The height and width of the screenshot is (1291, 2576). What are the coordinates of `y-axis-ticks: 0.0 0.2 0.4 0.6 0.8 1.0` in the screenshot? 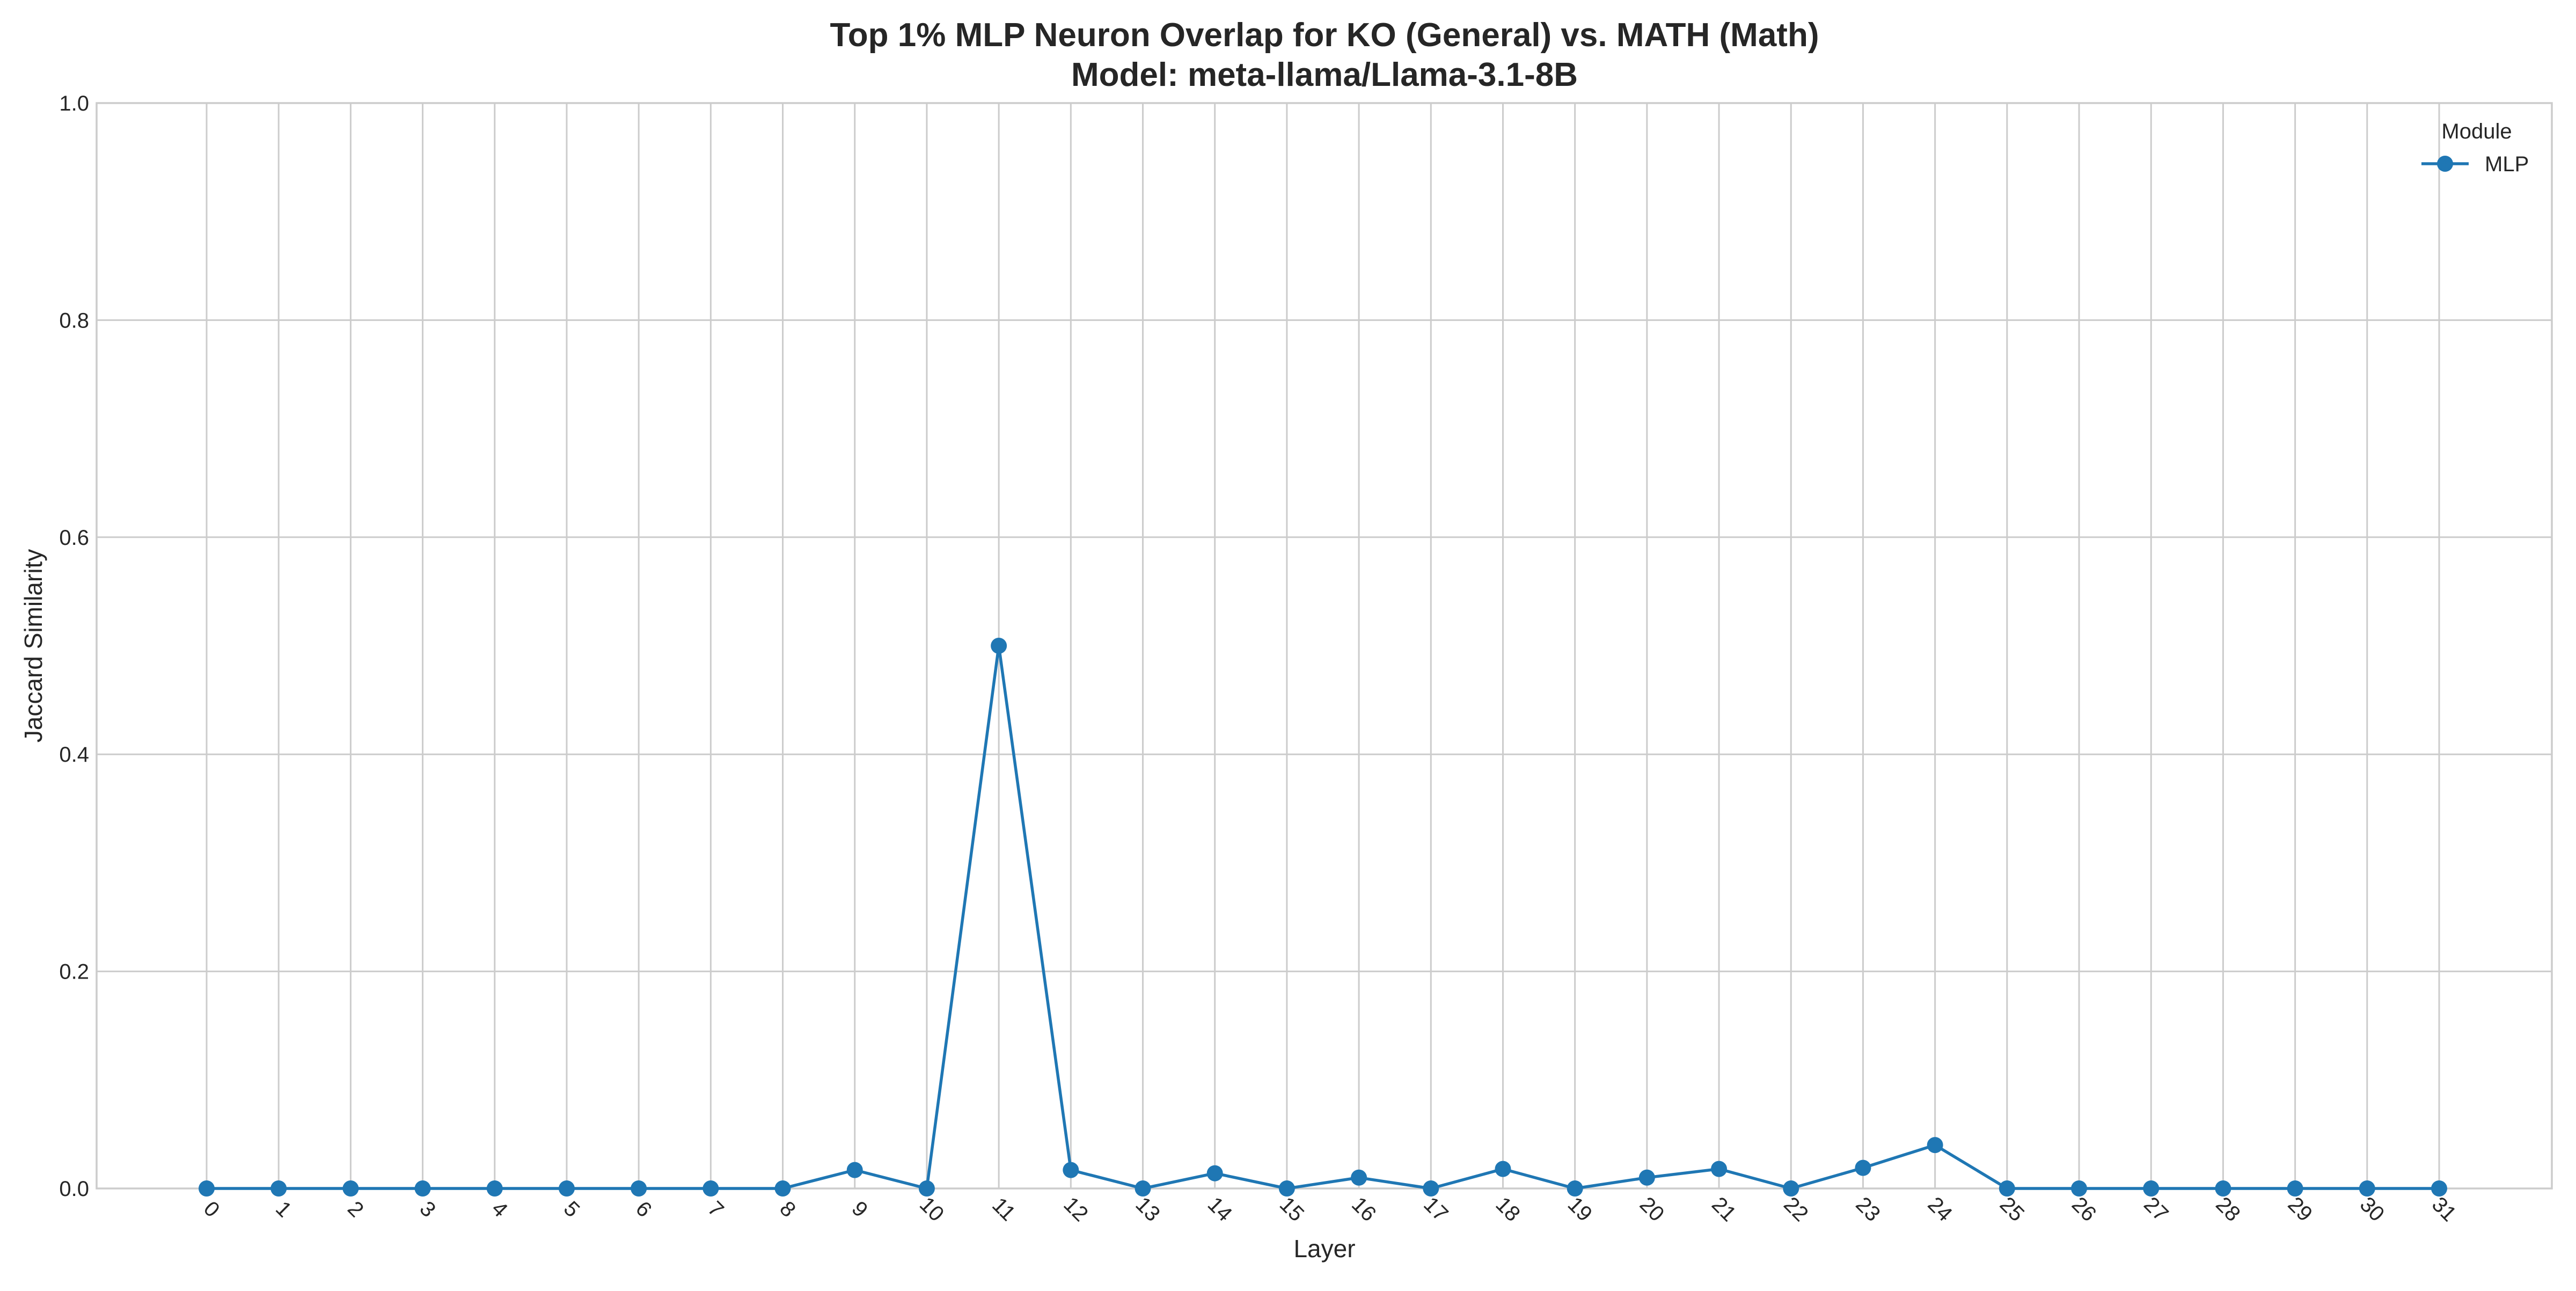 It's located at (74, 647).